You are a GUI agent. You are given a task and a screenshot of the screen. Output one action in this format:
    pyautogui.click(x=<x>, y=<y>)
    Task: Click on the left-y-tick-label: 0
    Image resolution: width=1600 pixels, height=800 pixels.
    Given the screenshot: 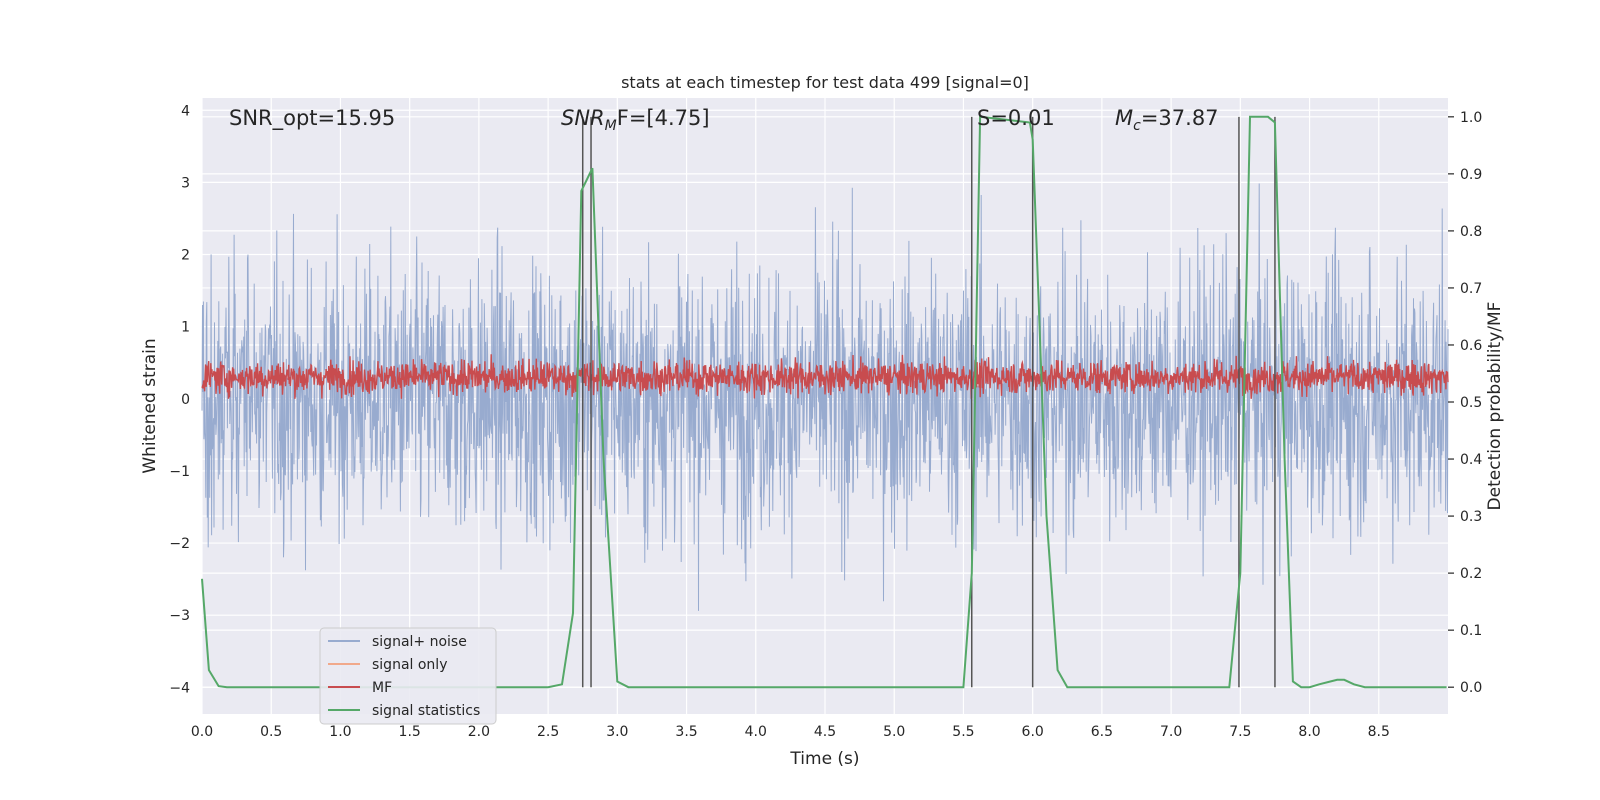 What is the action you would take?
    pyautogui.click(x=185, y=400)
    